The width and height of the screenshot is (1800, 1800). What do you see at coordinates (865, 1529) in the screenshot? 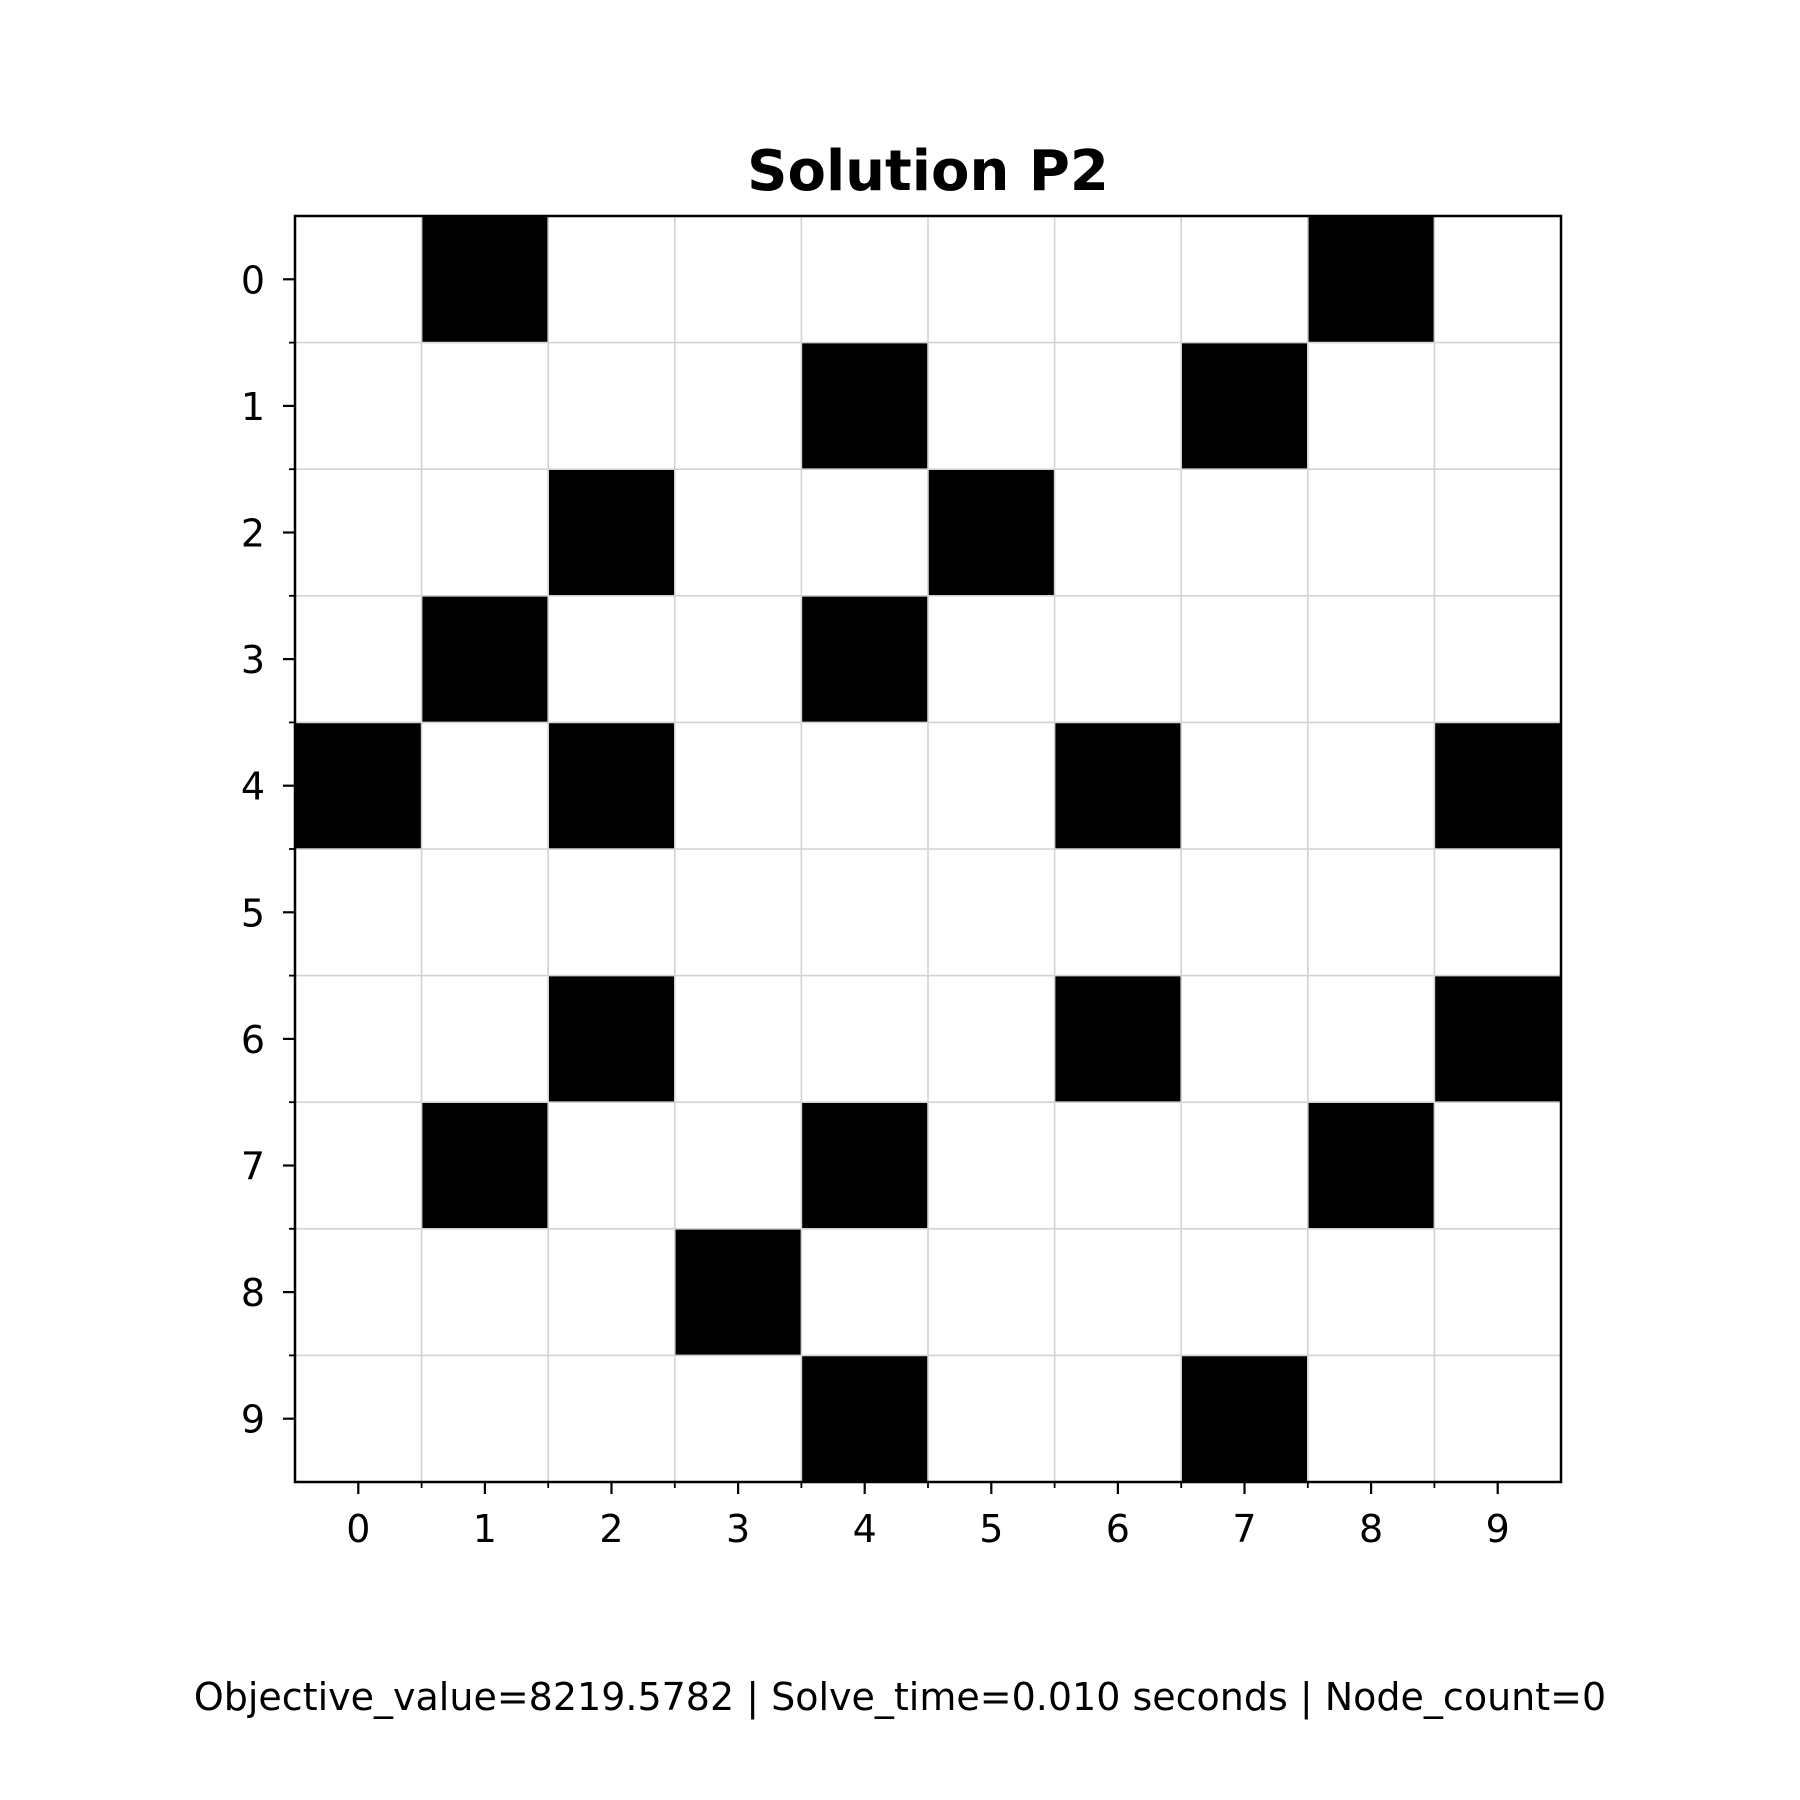
I see `x-tick-label: 4` at bounding box center [865, 1529].